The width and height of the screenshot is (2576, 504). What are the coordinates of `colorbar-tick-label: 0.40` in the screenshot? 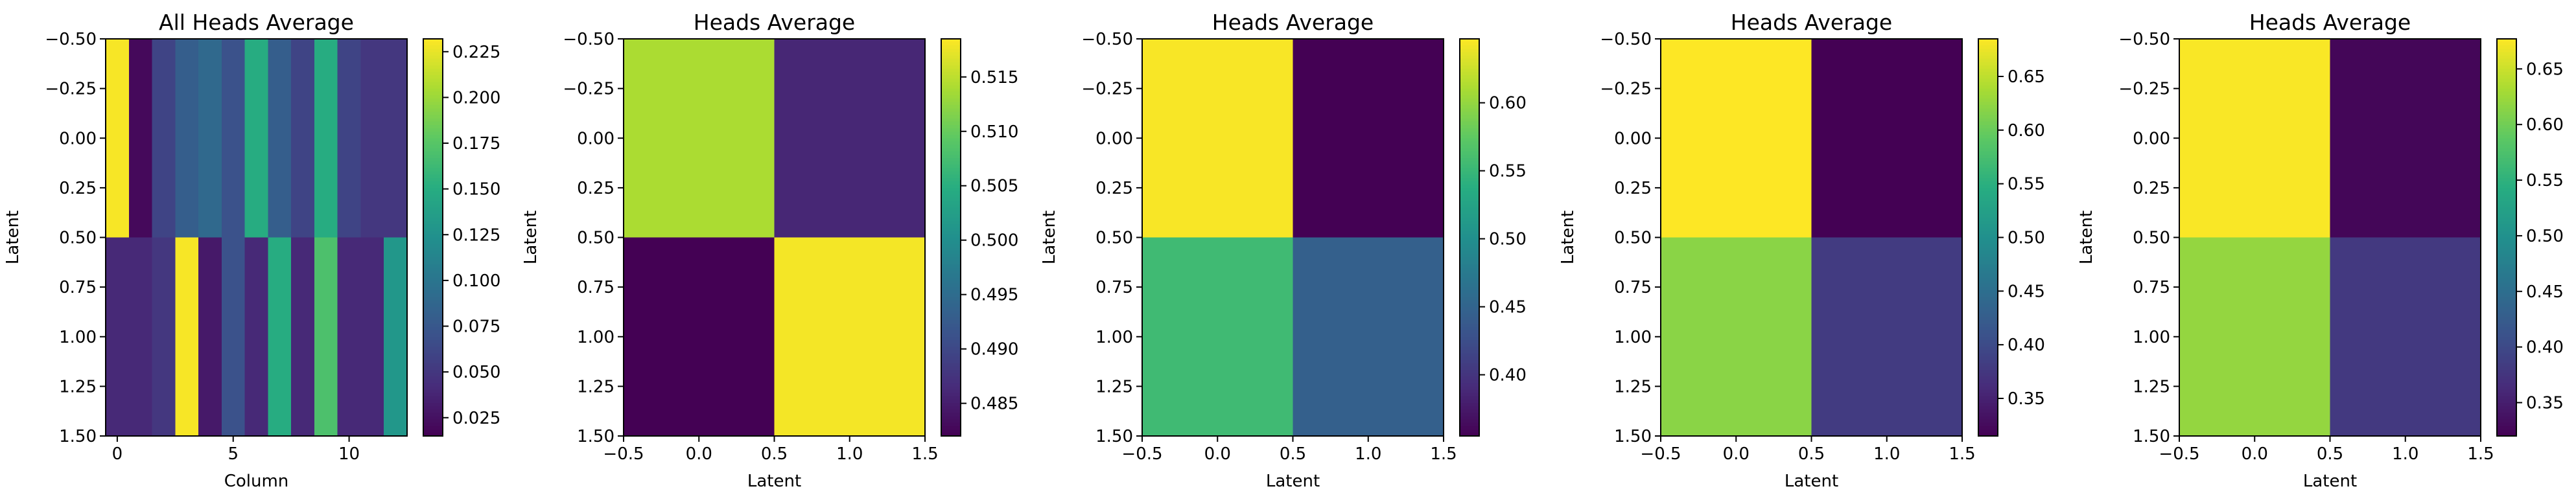 It's located at (2026, 345).